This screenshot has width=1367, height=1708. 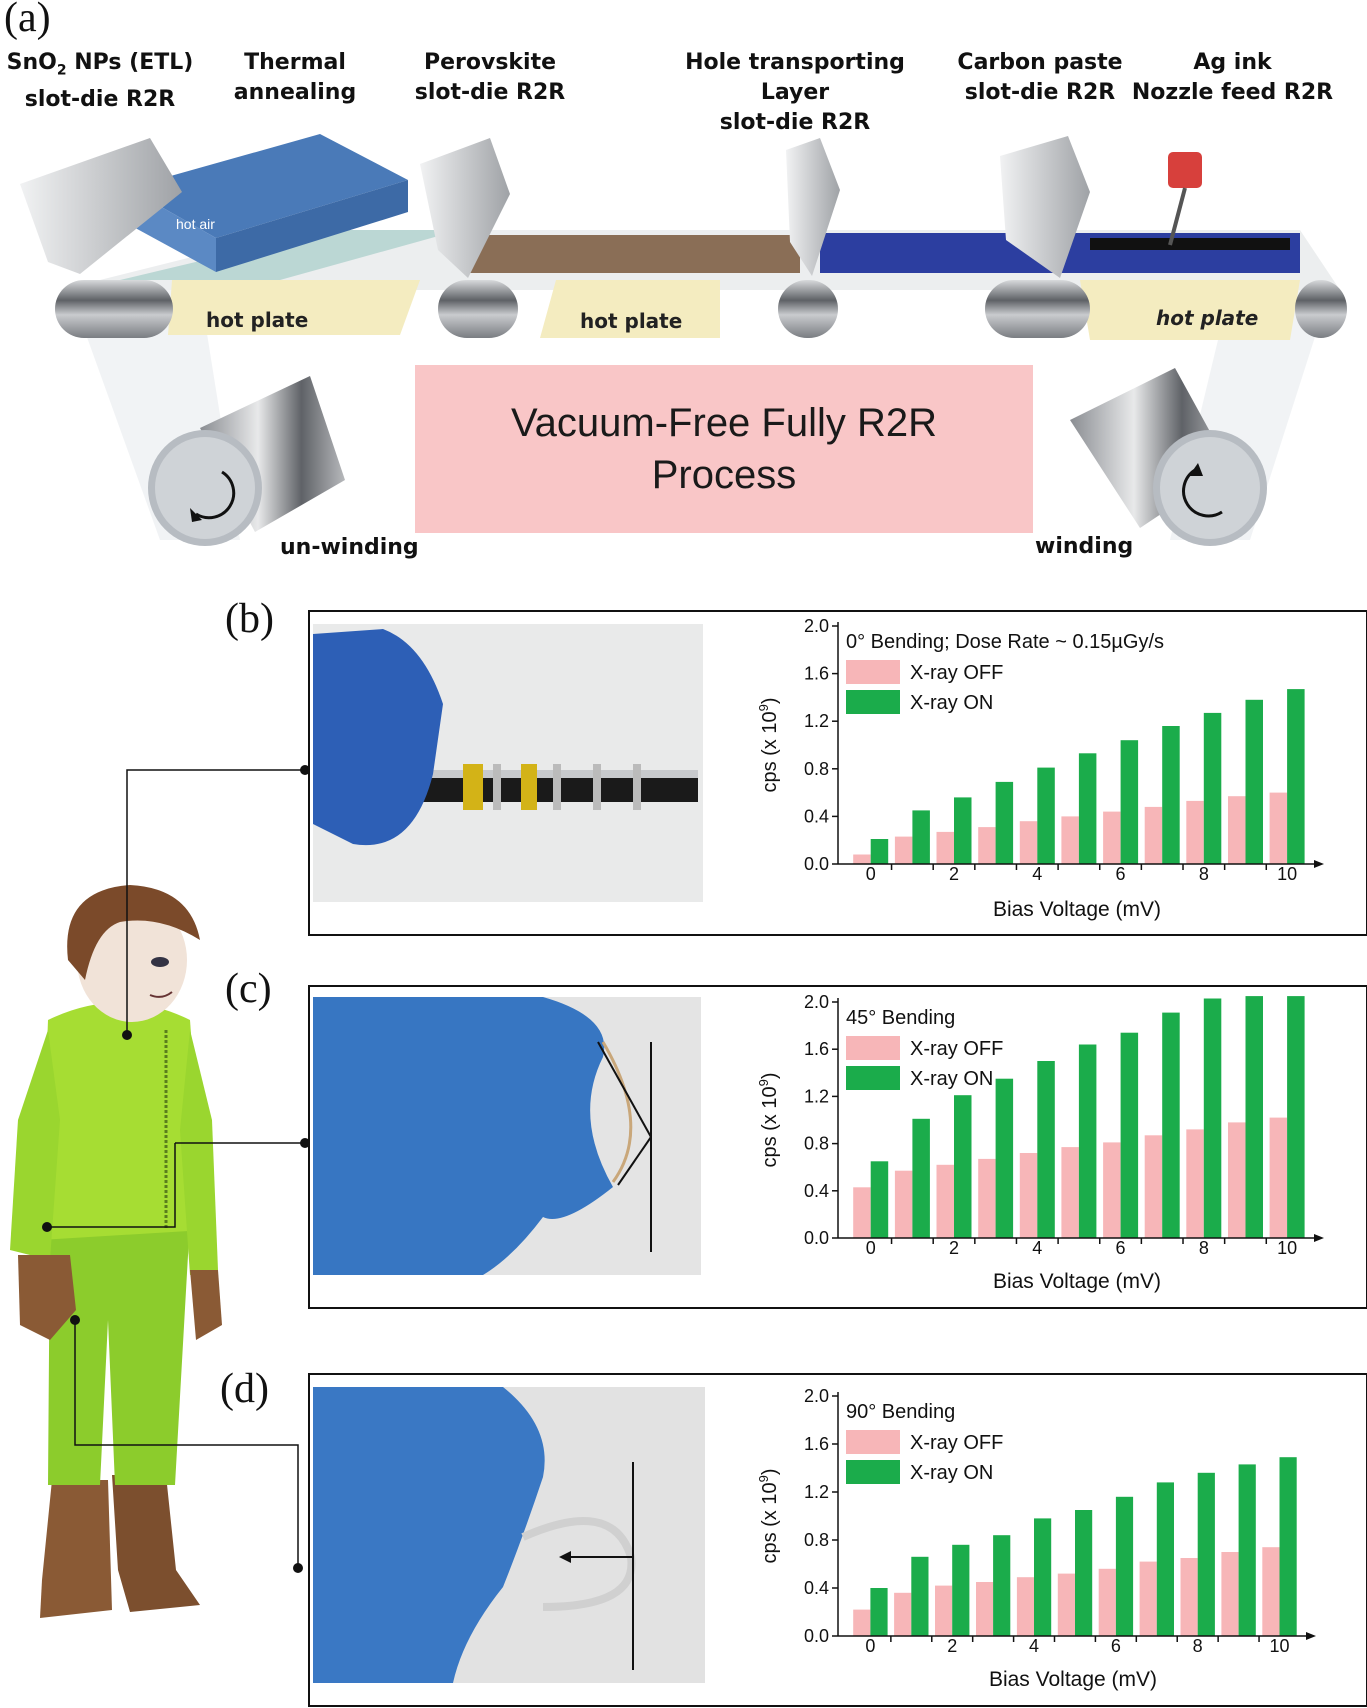 I want to click on winding-roll, so click(x=1168, y=457).